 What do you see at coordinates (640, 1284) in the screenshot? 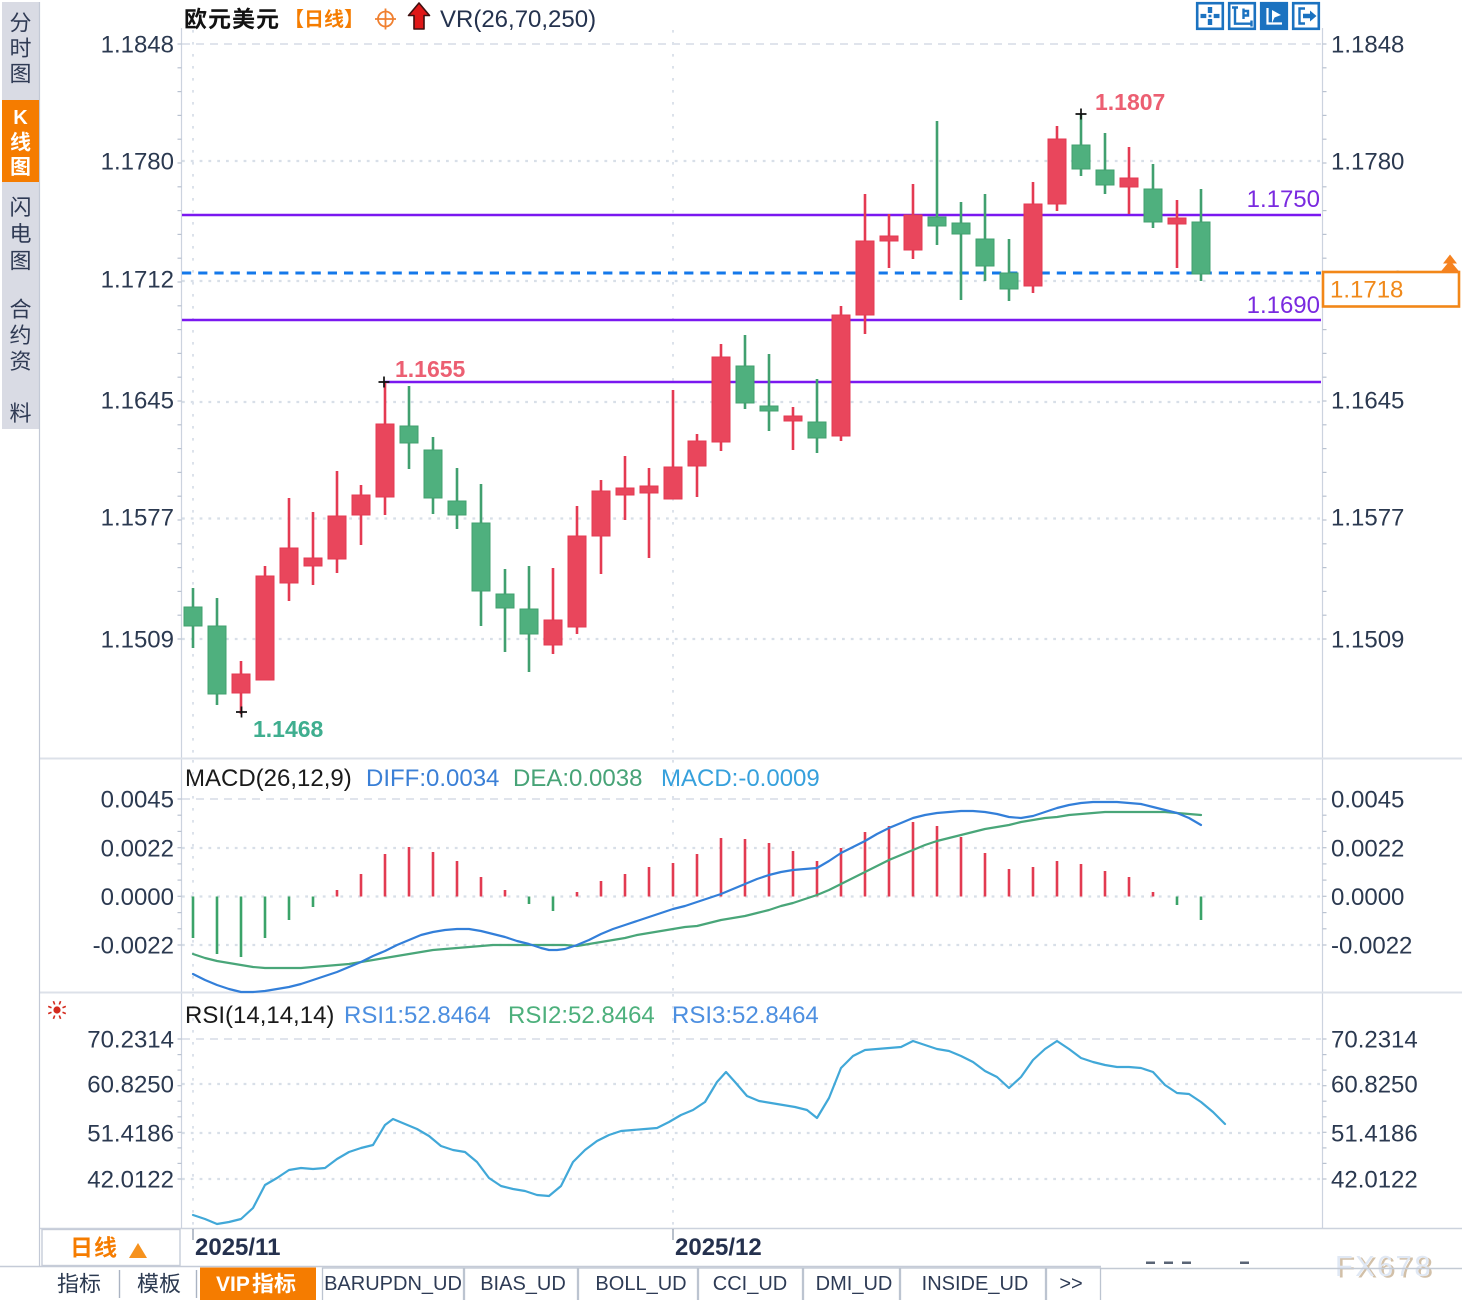
I see `svg-text: BOLL_UD` at bounding box center [640, 1284].